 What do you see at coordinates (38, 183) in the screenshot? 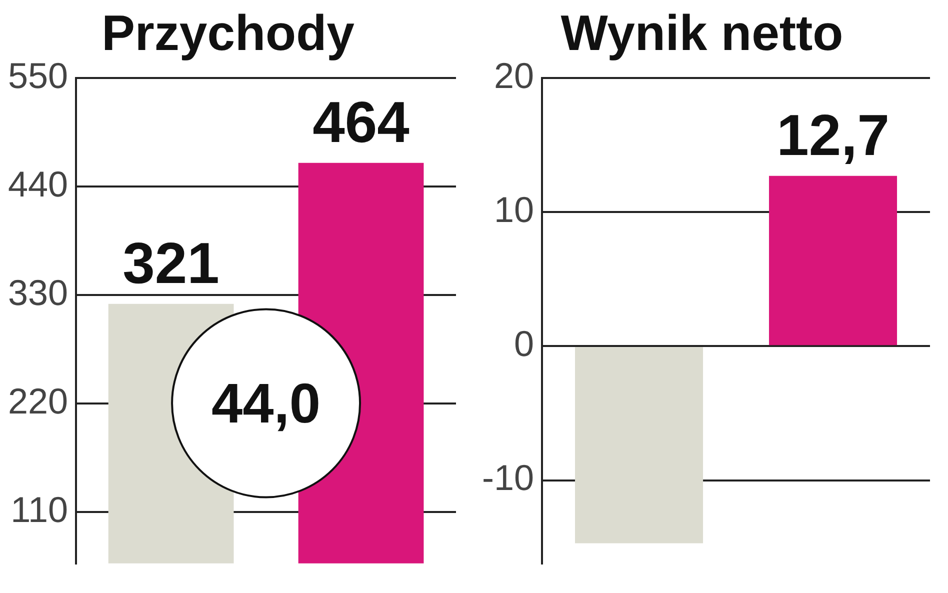
I see `y-tick-label: 440` at bounding box center [38, 183].